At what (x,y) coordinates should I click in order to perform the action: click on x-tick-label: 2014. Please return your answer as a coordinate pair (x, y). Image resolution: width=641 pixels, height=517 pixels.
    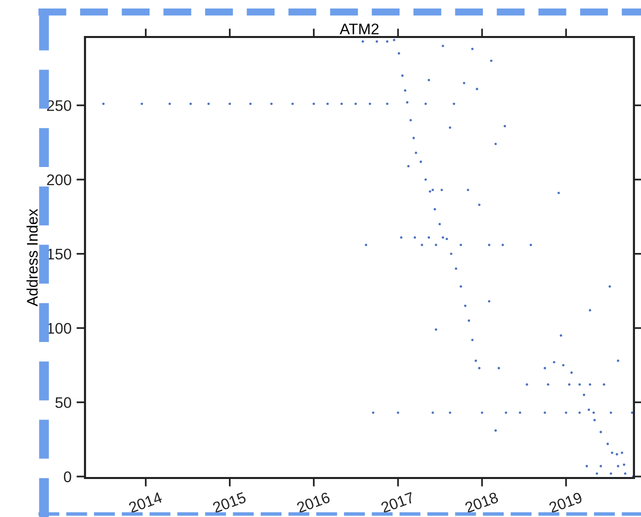
    Looking at the image, I should click on (145, 503).